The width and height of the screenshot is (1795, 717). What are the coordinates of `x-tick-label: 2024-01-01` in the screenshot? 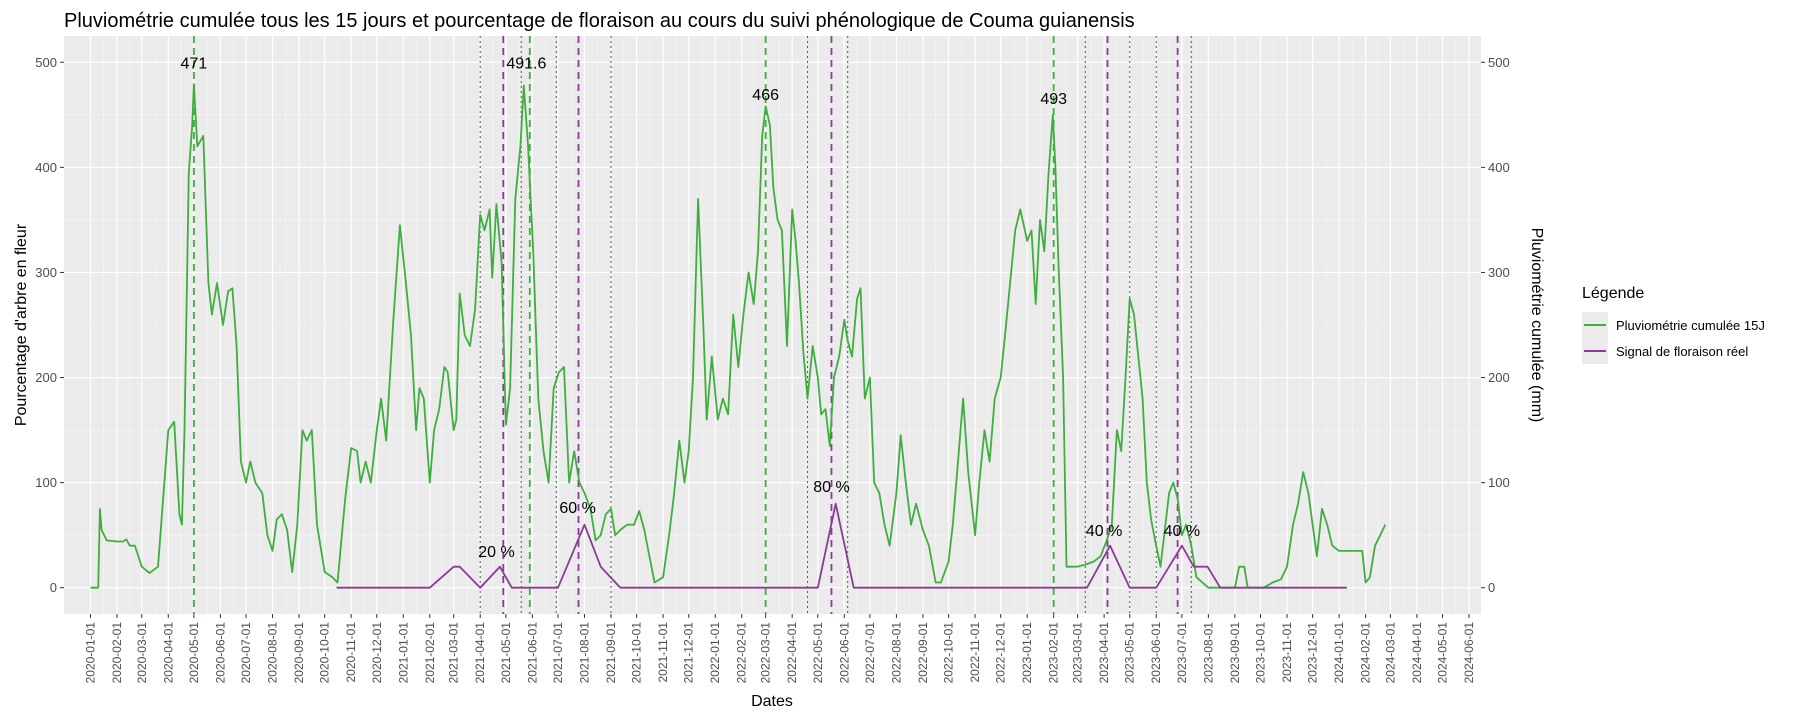 It's located at (1339, 653).